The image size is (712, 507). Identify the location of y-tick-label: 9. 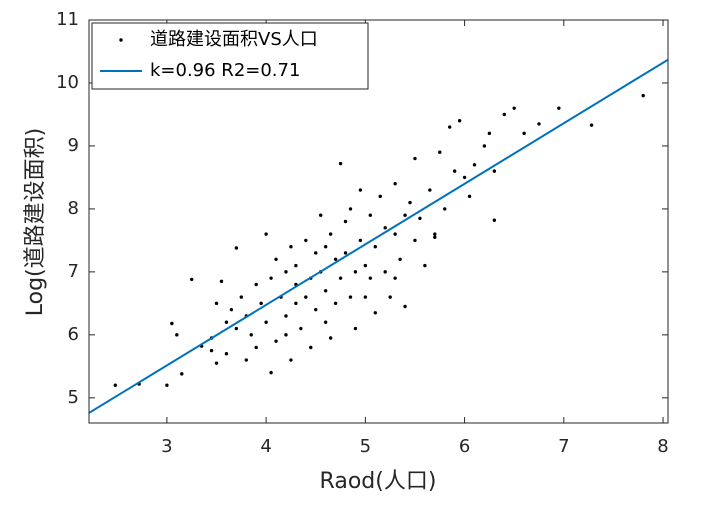
(73, 145).